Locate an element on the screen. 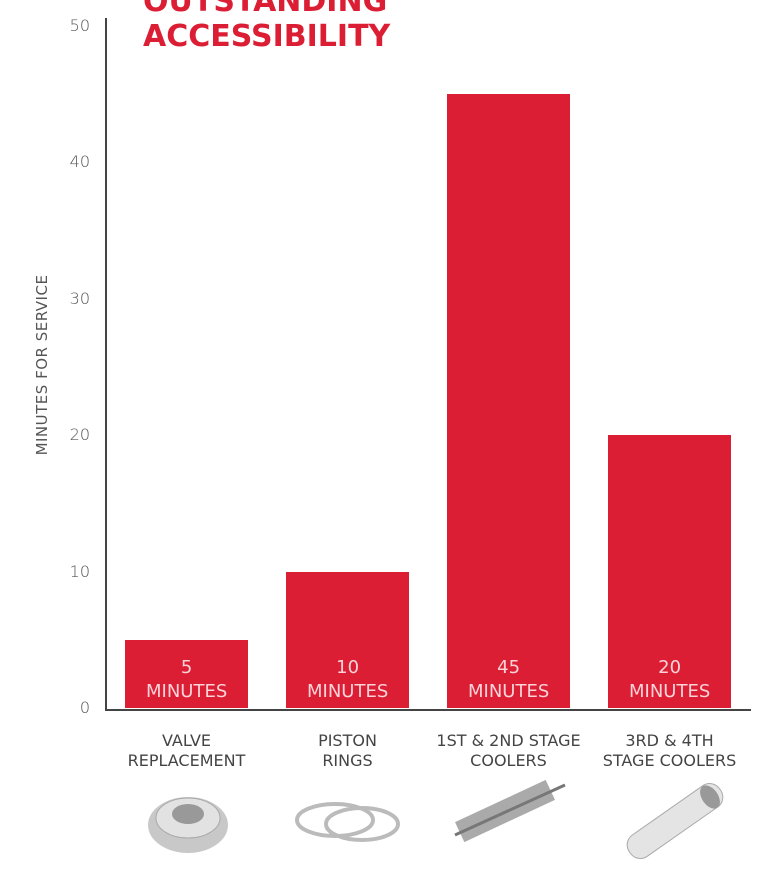 This screenshot has width=782, height=888. y-tick-label: 50 is located at coordinates (79, 25).